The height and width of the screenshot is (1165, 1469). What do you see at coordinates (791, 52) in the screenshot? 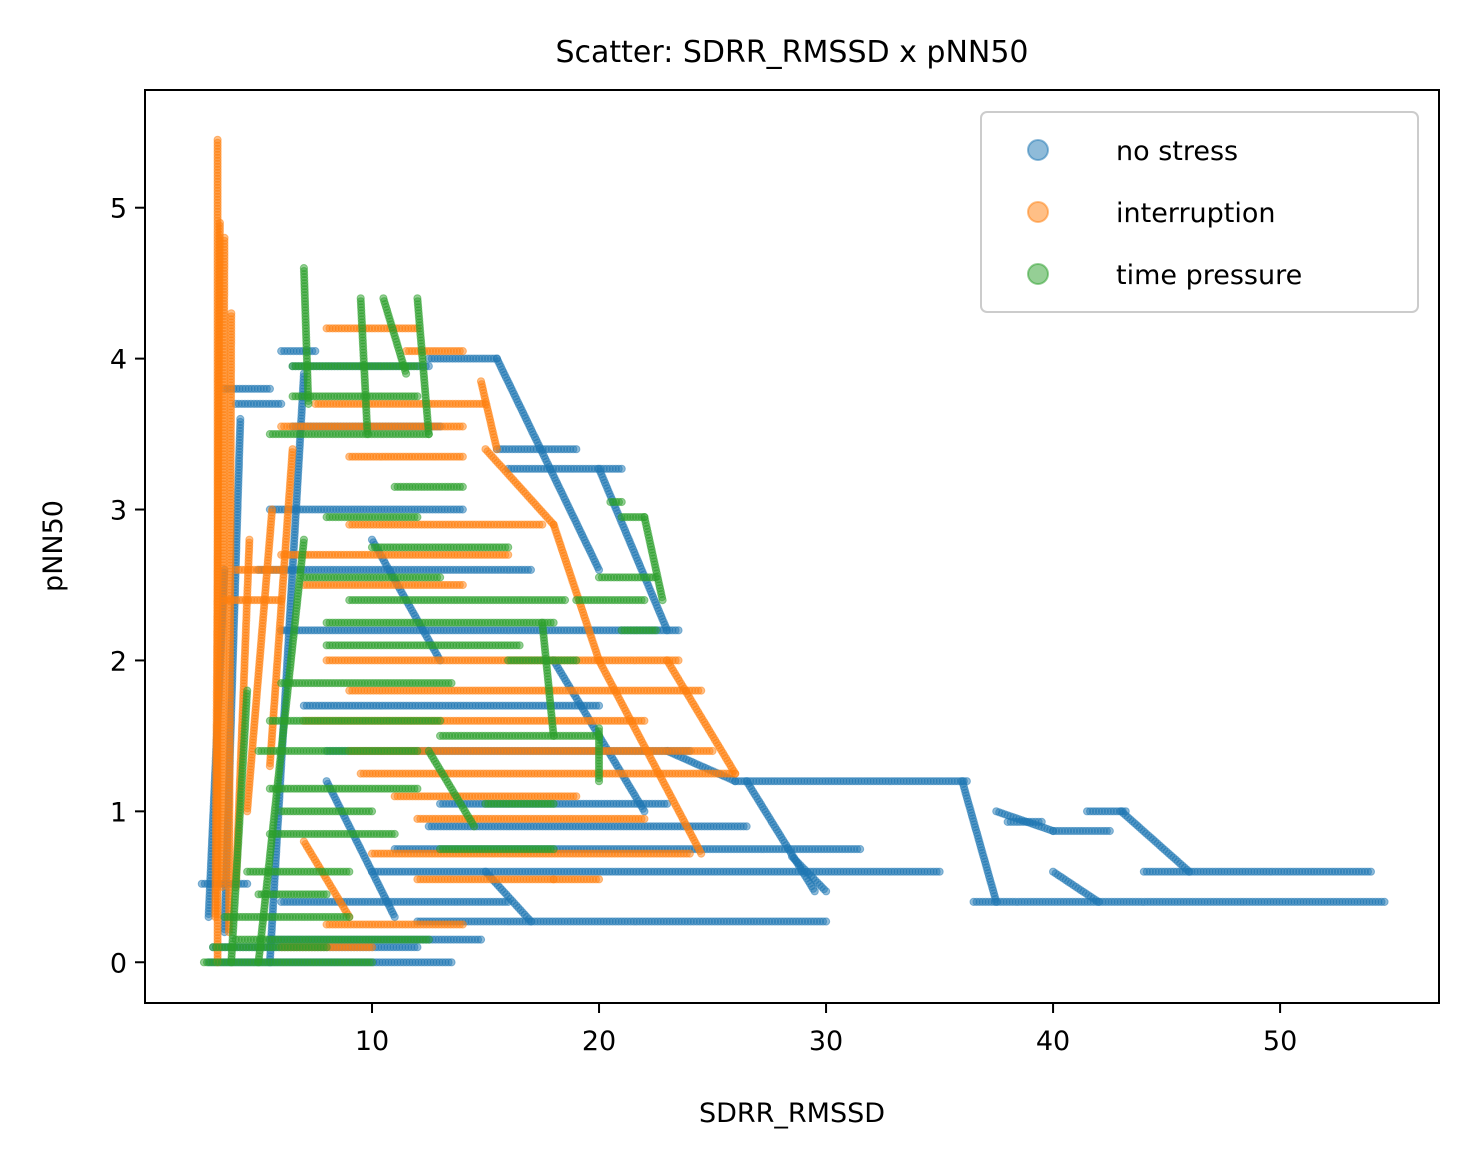
I see `chart-title: Scatter: SDRR_RMSSD x pNN50` at bounding box center [791, 52].